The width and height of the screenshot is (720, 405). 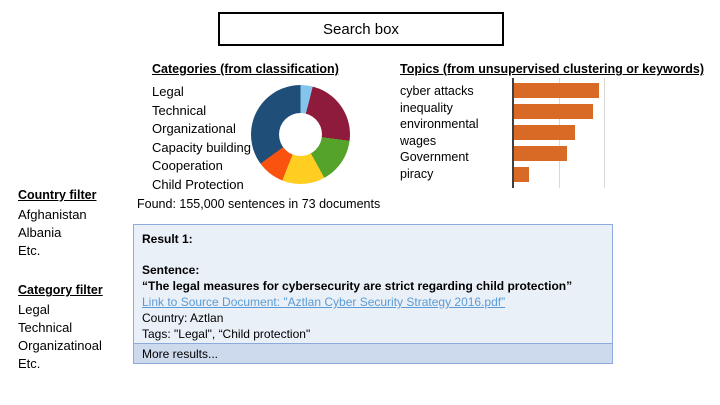 I want to click on category-filter-item: Legal, so click(x=34, y=309).